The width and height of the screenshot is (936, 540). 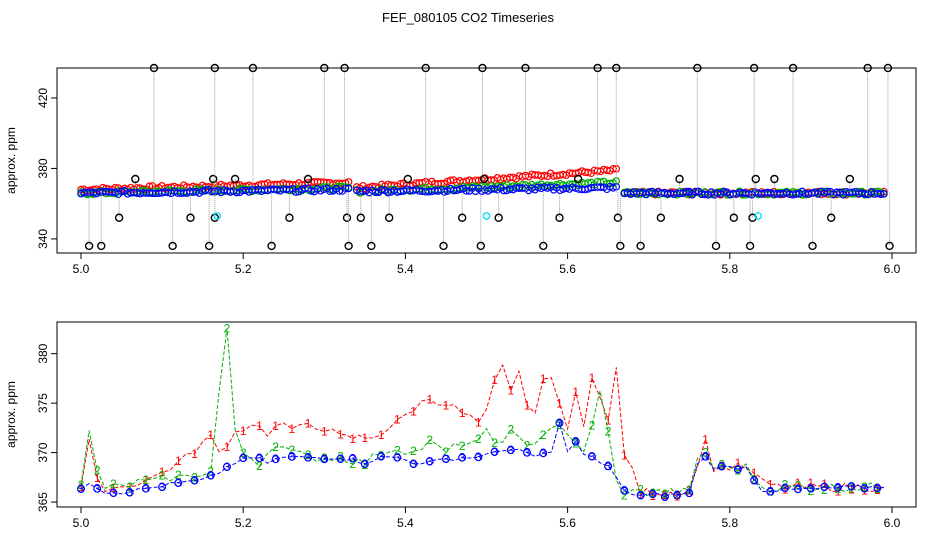 What do you see at coordinates (468, 17) in the screenshot?
I see `chart-title: FEF_080105 CO2 Timeseries` at bounding box center [468, 17].